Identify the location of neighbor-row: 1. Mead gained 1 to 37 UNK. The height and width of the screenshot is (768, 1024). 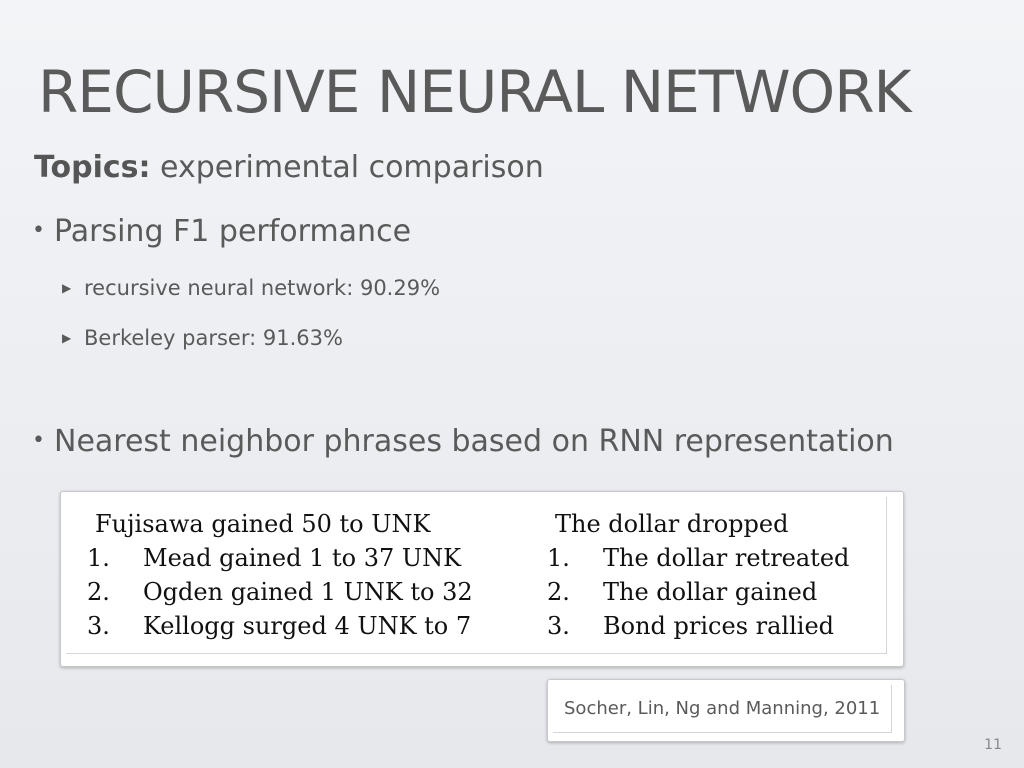
(280, 558).